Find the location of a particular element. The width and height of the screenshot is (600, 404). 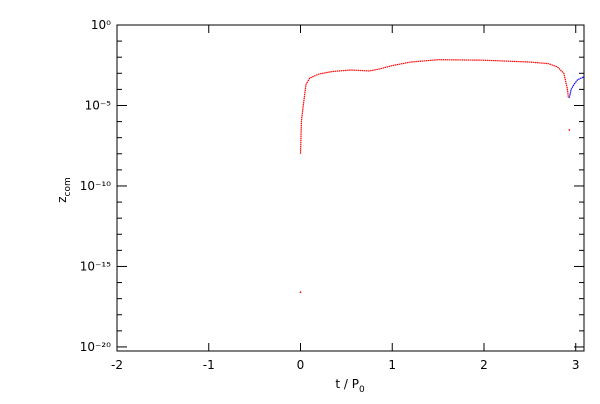

x-axis-label-text: t / P is located at coordinates (347, 384).